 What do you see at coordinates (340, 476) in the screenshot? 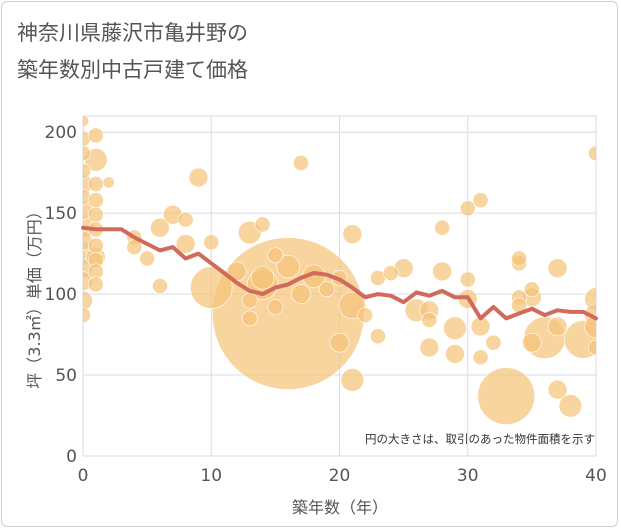
I see `x-tick-label: 20` at bounding box center [340, 476].